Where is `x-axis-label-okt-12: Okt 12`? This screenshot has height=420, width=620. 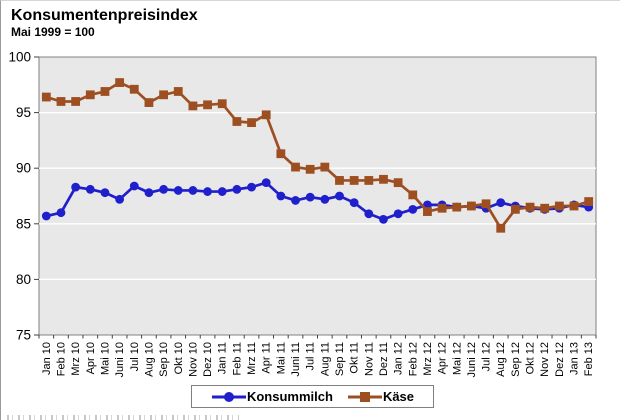 x-axis-label-okt-12: Okt 12 is located at coordinates (531, 358).